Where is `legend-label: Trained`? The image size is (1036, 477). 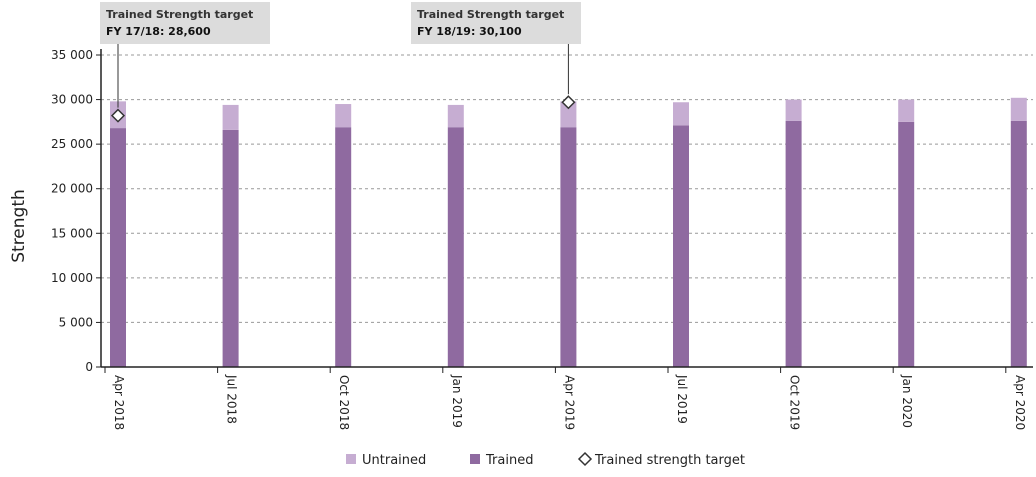 legend-label: Trained is located at coordinates (509, 460).